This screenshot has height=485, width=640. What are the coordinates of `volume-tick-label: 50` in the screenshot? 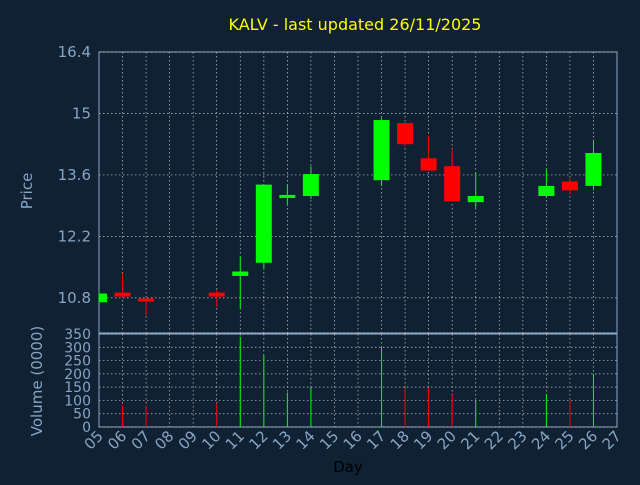 It's located at (82, 415).